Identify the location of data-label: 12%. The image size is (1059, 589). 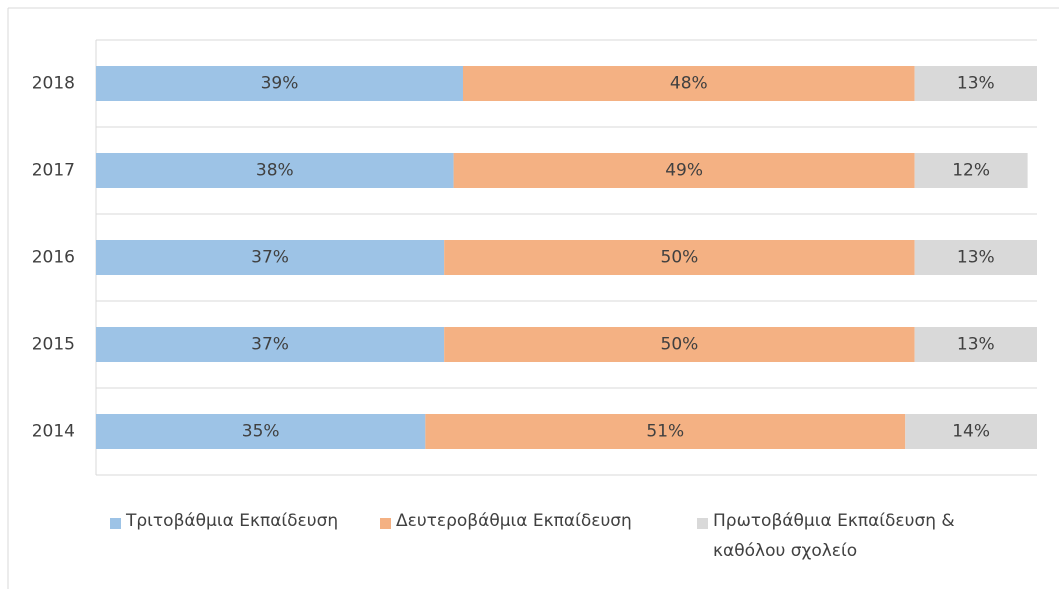
(971, 171).